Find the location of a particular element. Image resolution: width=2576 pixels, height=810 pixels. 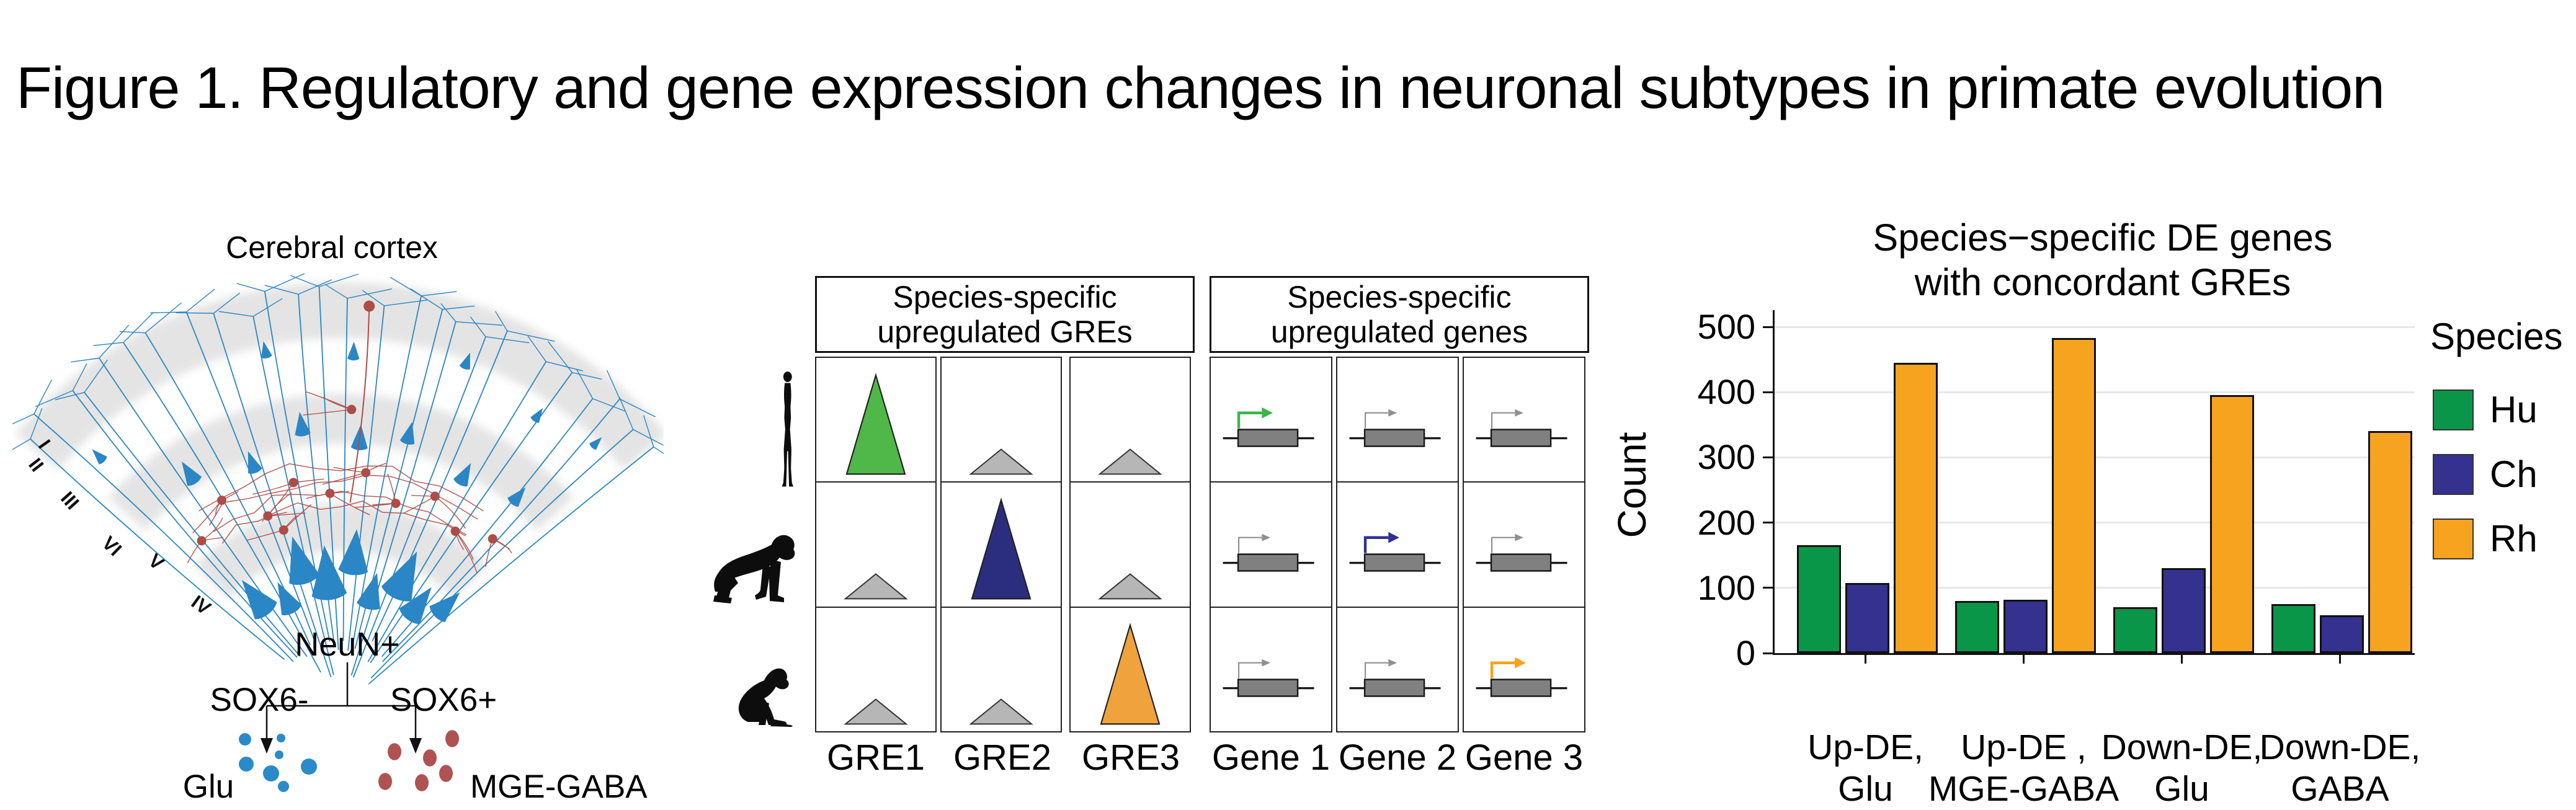

sox6-minus-label: SOX6- is located at coordinates (259, 700).